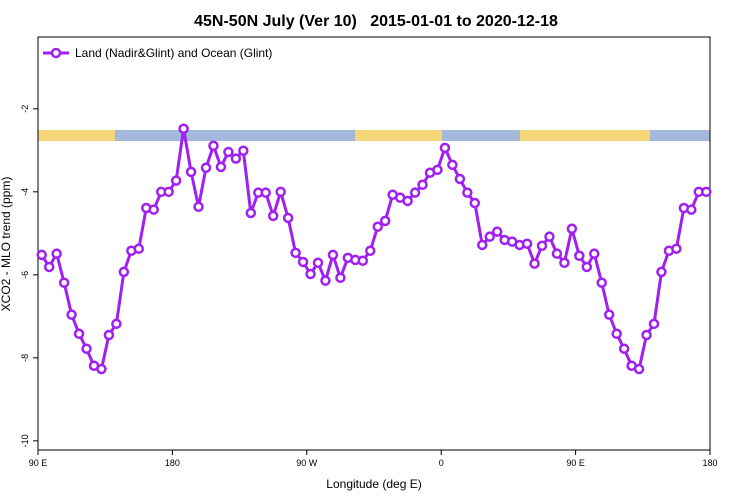 The width and height of the screenshot is (750, 500). What do you see at coordinates (25, 358) in the screenshot?
I see `y-tick-label: -8` at bounding box center [25, 358].